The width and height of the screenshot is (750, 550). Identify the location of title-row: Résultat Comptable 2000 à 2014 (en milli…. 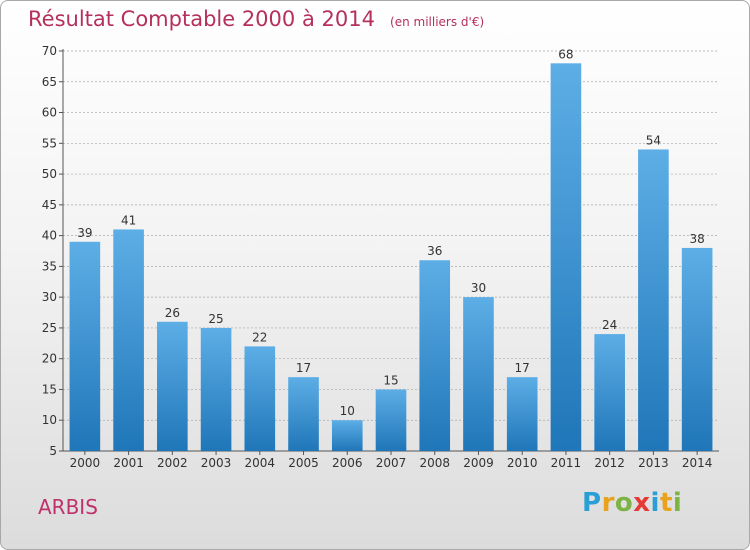
(256, 19).